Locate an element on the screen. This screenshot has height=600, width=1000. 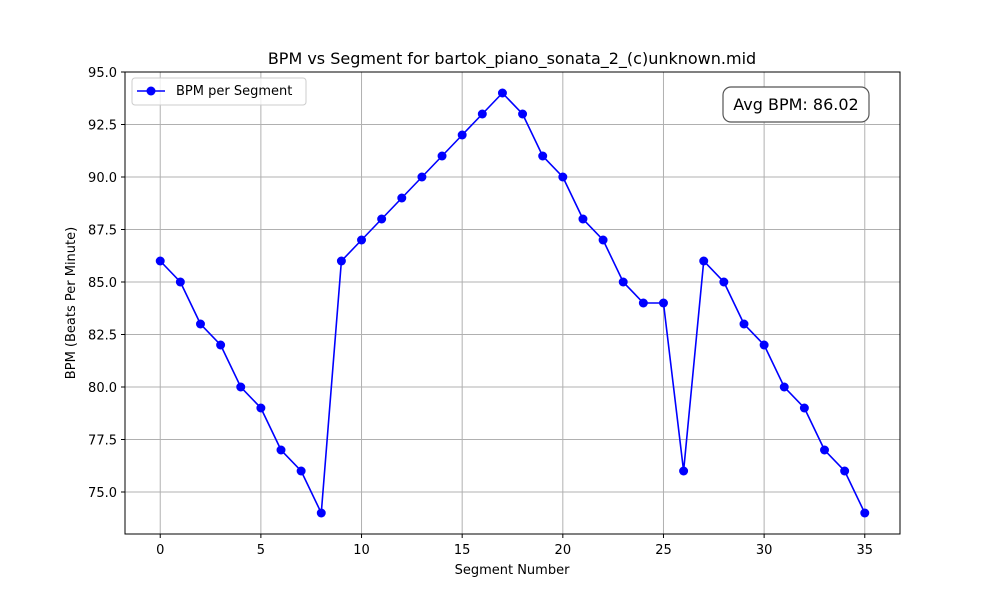
y-tick-label: 92.5 is located at coordinates (102, 126).